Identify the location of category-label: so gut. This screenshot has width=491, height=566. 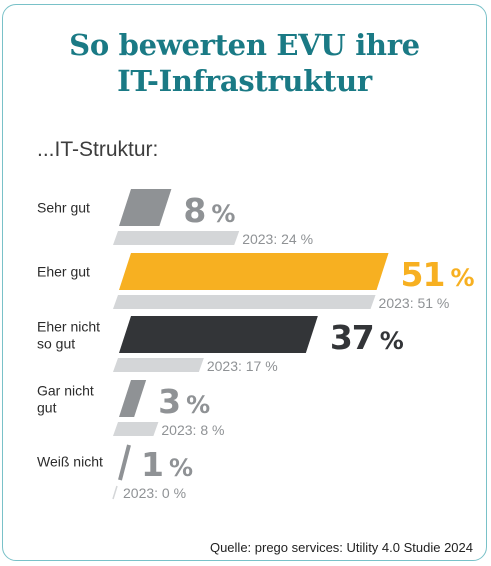
(56, 344).